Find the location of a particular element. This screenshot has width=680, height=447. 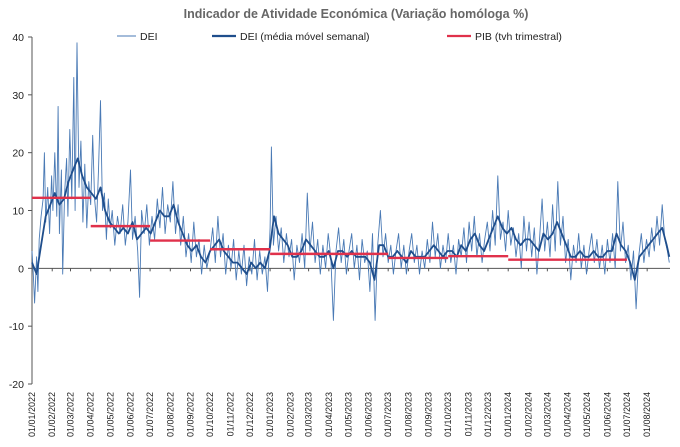

x-tick-label: 01/03/2023 is located at coordinates (309, 414).